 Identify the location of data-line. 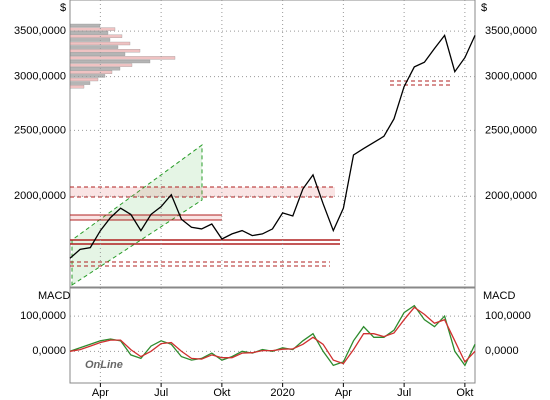
(272, 335).